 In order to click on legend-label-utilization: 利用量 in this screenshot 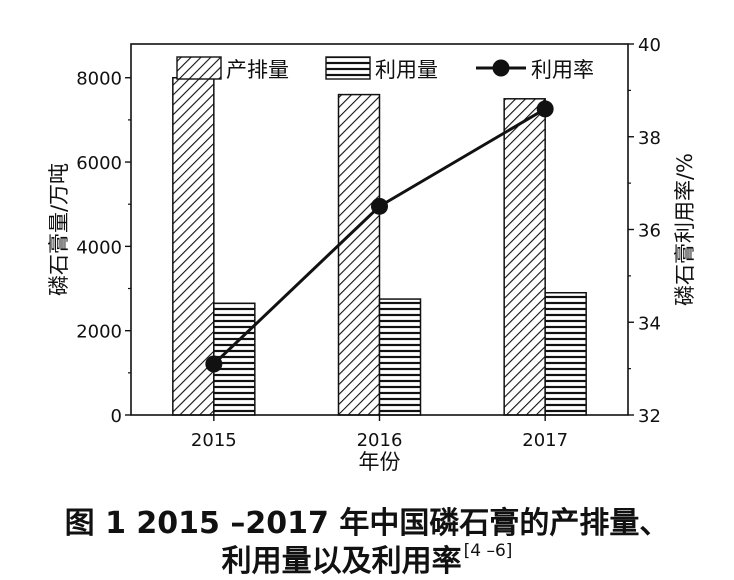, I will do `click(406, 70)`.